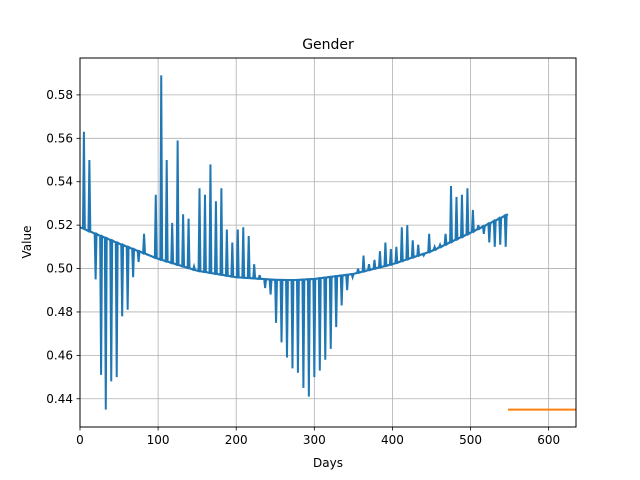 Image resolution: width=640 pixels, height=480 pixels. I want to click on x-tick-label: 500, so click(470, 440).